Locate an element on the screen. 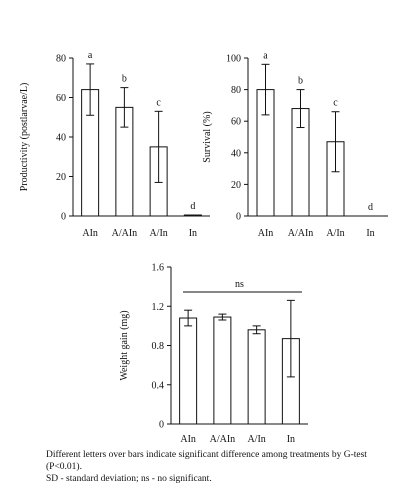 The width and height of the screenshot is (415, 497). y-tick-label: 0.8 is located at coordinates (158, 346).